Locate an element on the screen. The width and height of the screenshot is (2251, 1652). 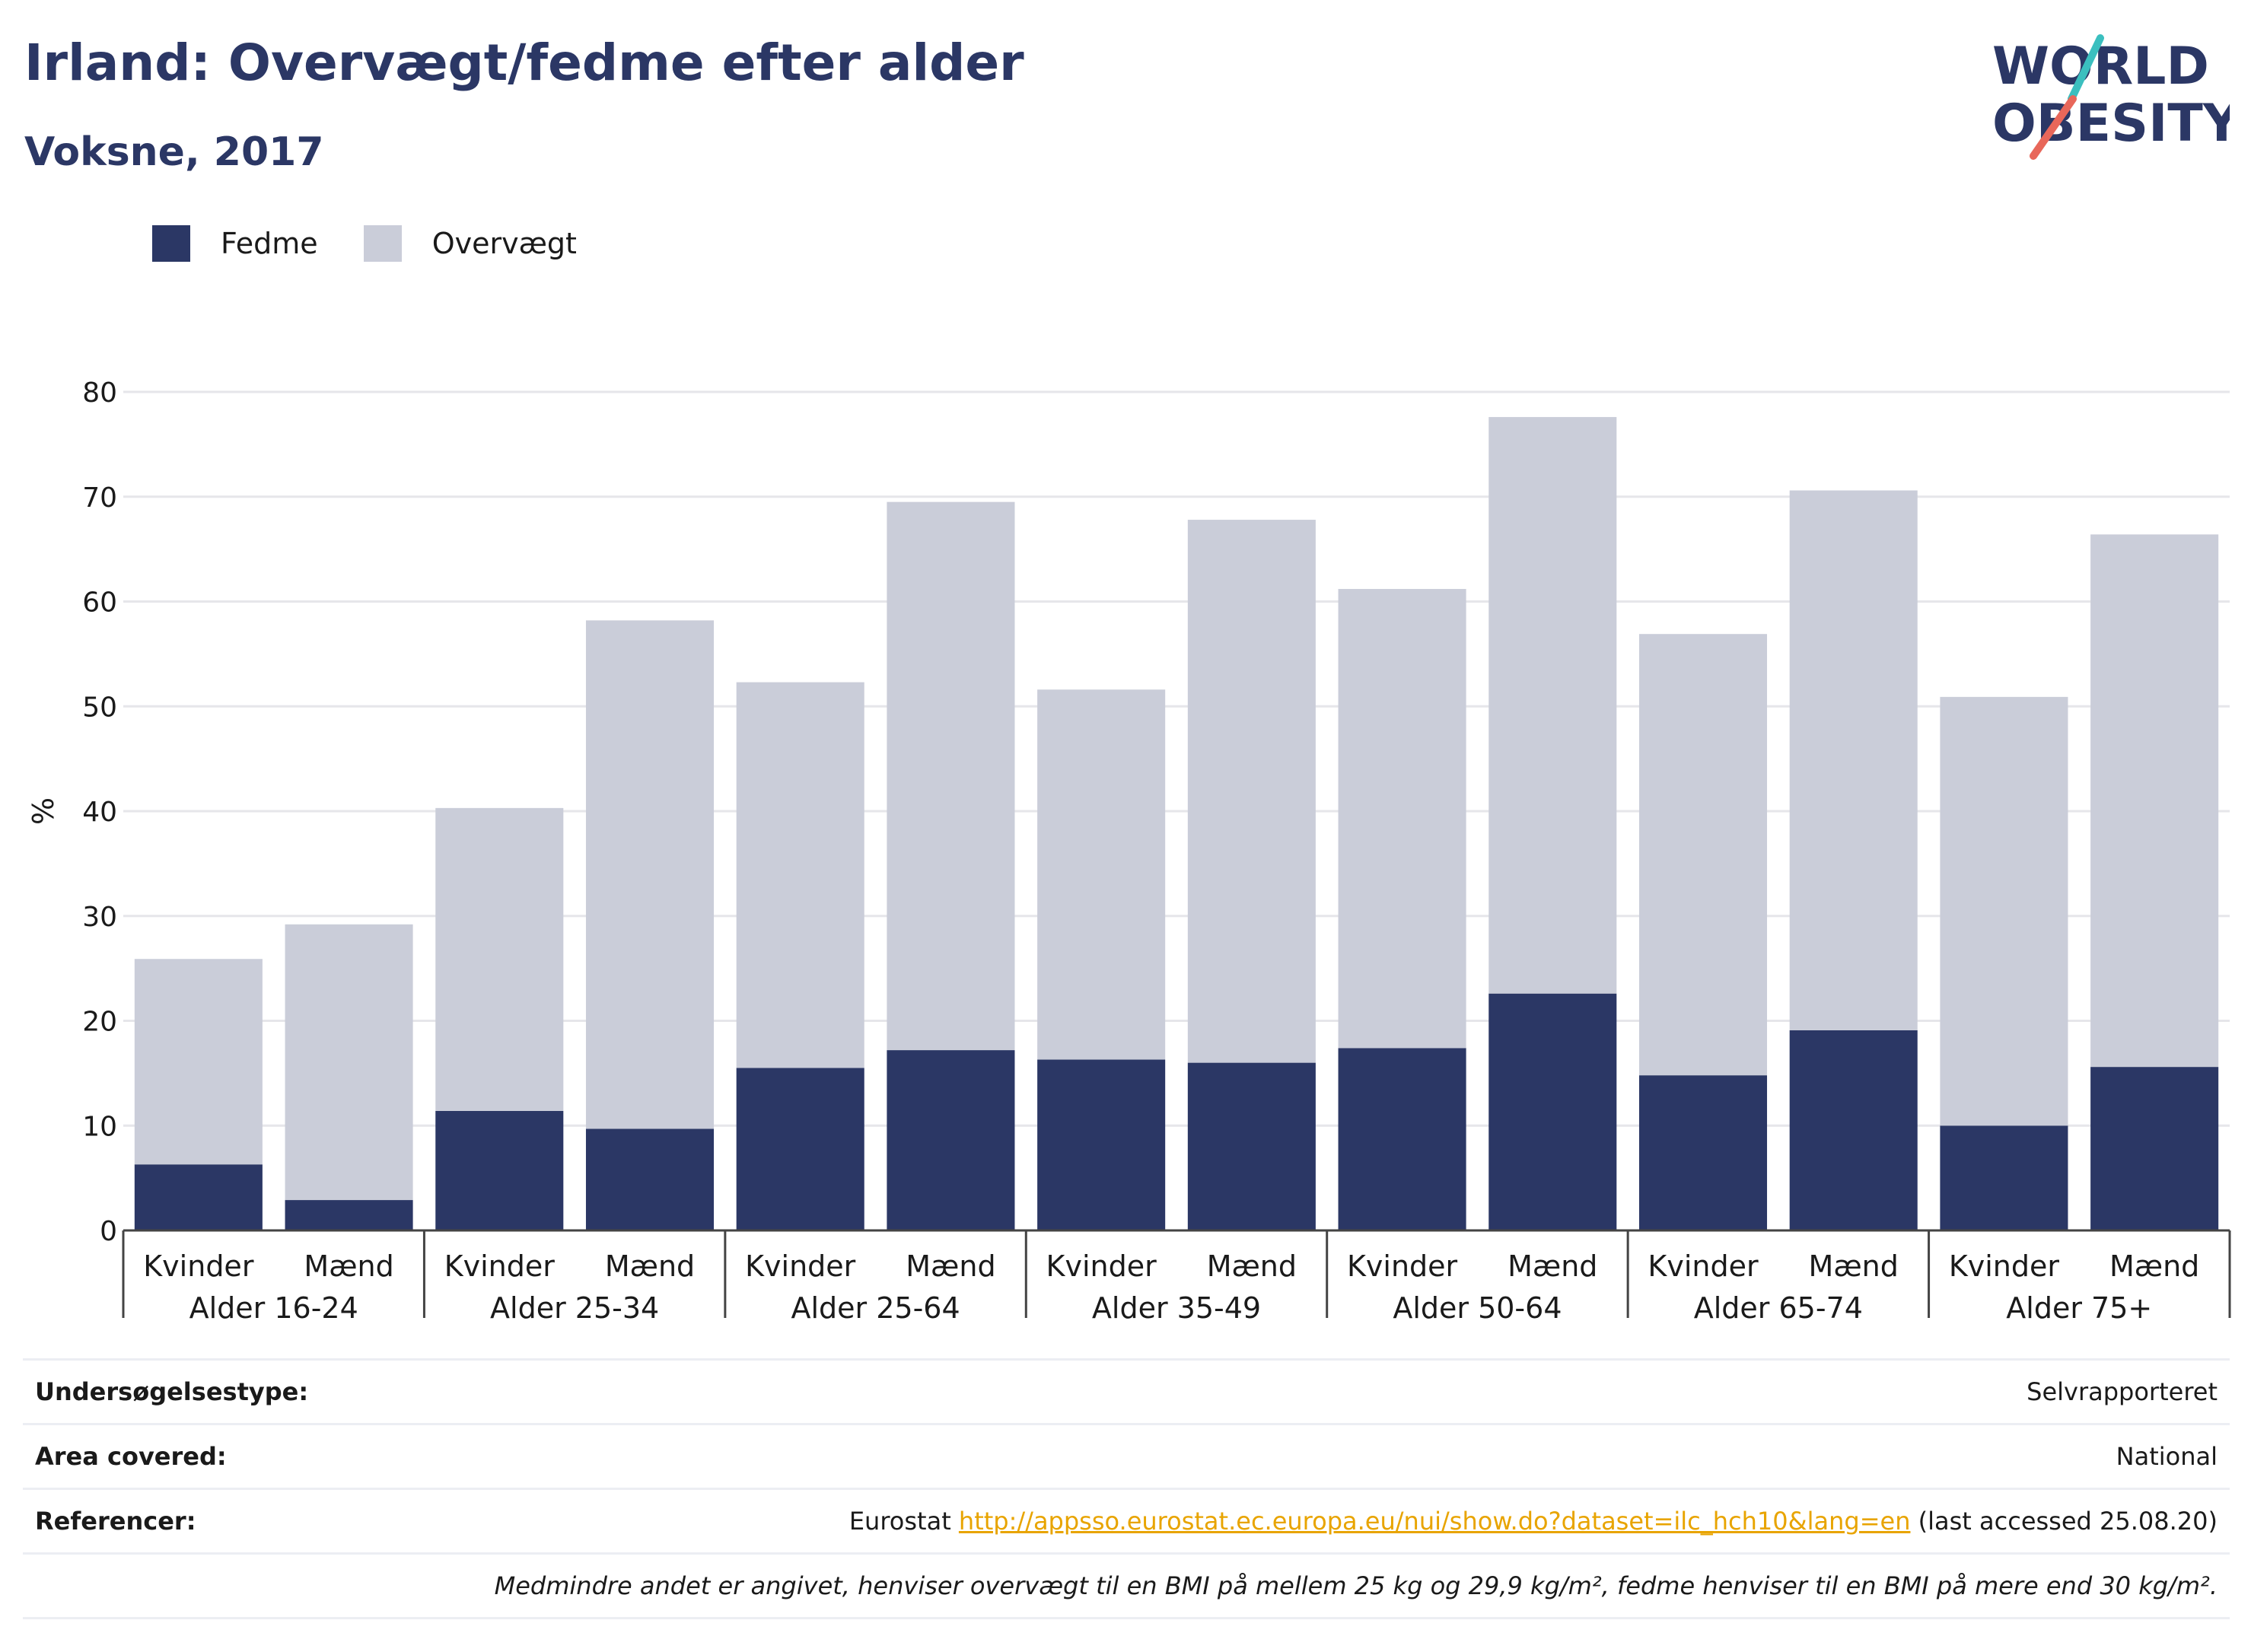
info-row-survey: Undersøgelsestype: Selvrapporteret is located at coordinates (1126, 1390).